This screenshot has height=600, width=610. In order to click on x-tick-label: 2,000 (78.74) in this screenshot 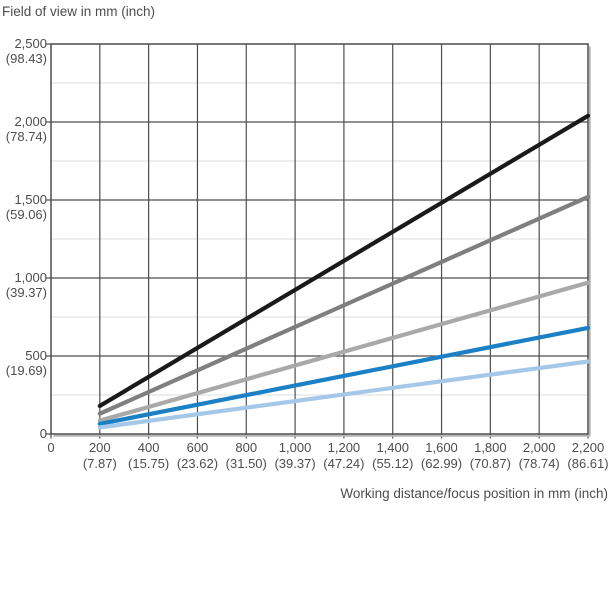, I will do `click(539, 455)`.